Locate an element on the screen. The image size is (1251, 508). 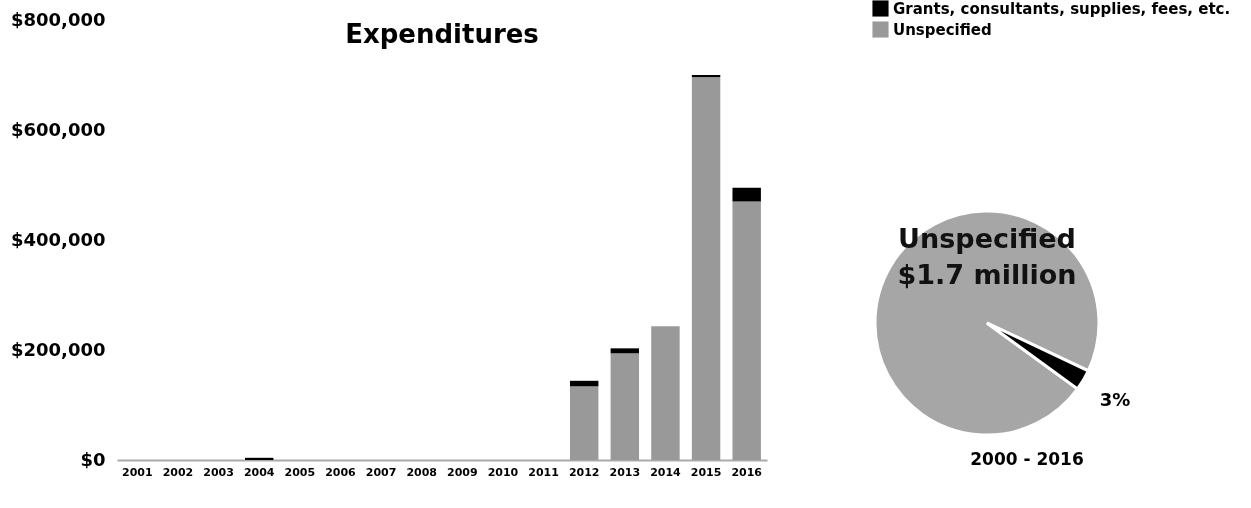
y-tick-label: $600,000 is located at coordinates (58, 129).